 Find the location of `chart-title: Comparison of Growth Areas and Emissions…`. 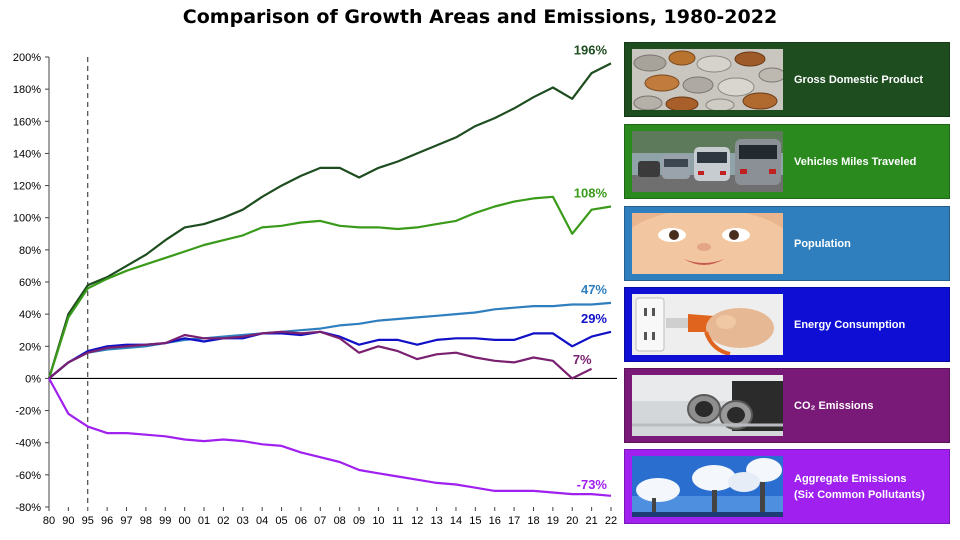

chart-title: Comparison of Growth Areas and Emissions… is located at coordinates (480, 17).